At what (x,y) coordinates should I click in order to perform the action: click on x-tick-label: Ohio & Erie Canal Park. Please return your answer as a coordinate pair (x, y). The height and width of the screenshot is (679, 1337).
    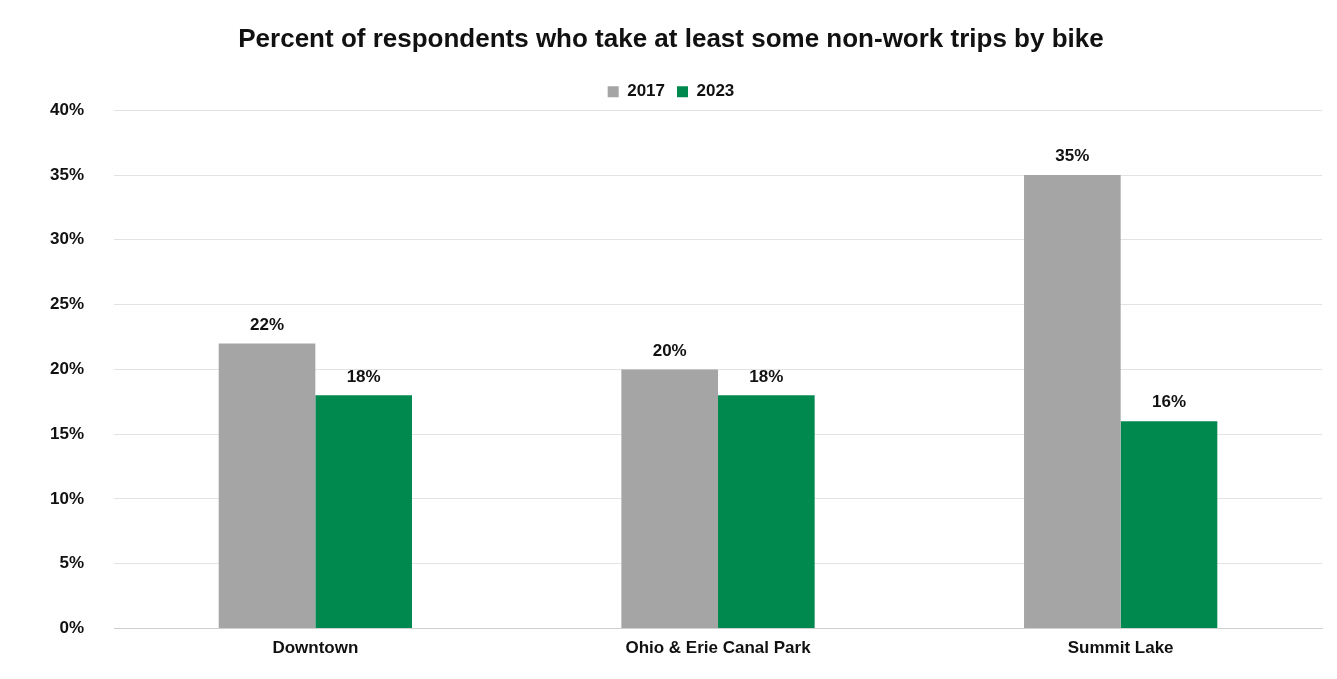
    Looking at the image, I should click on (718, 648).